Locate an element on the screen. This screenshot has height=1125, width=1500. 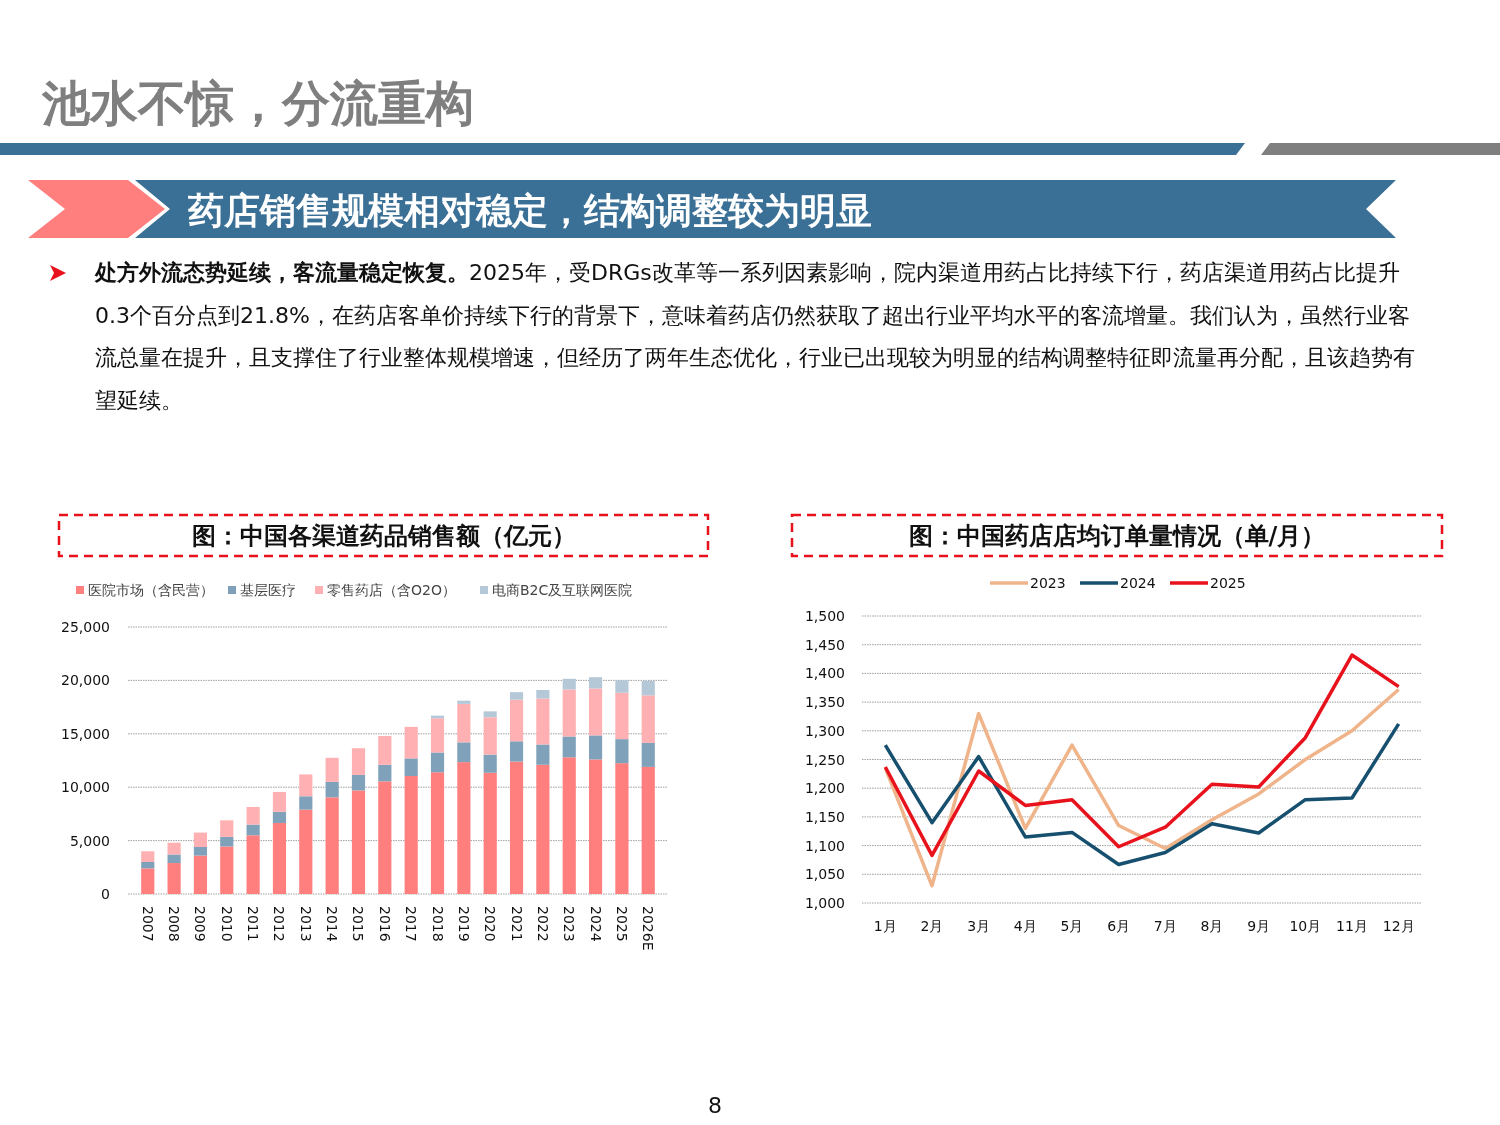
x-tick-label: 6月 is located at coordinates (1119, 926).